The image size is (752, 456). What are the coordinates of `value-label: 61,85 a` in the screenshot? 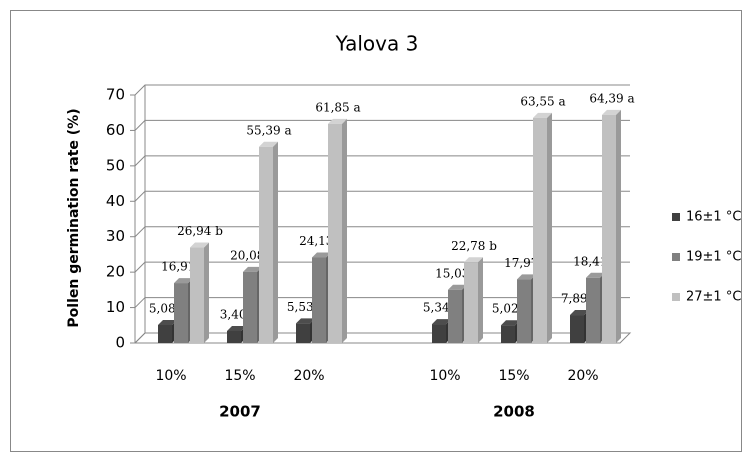 It's located at (337, 107).